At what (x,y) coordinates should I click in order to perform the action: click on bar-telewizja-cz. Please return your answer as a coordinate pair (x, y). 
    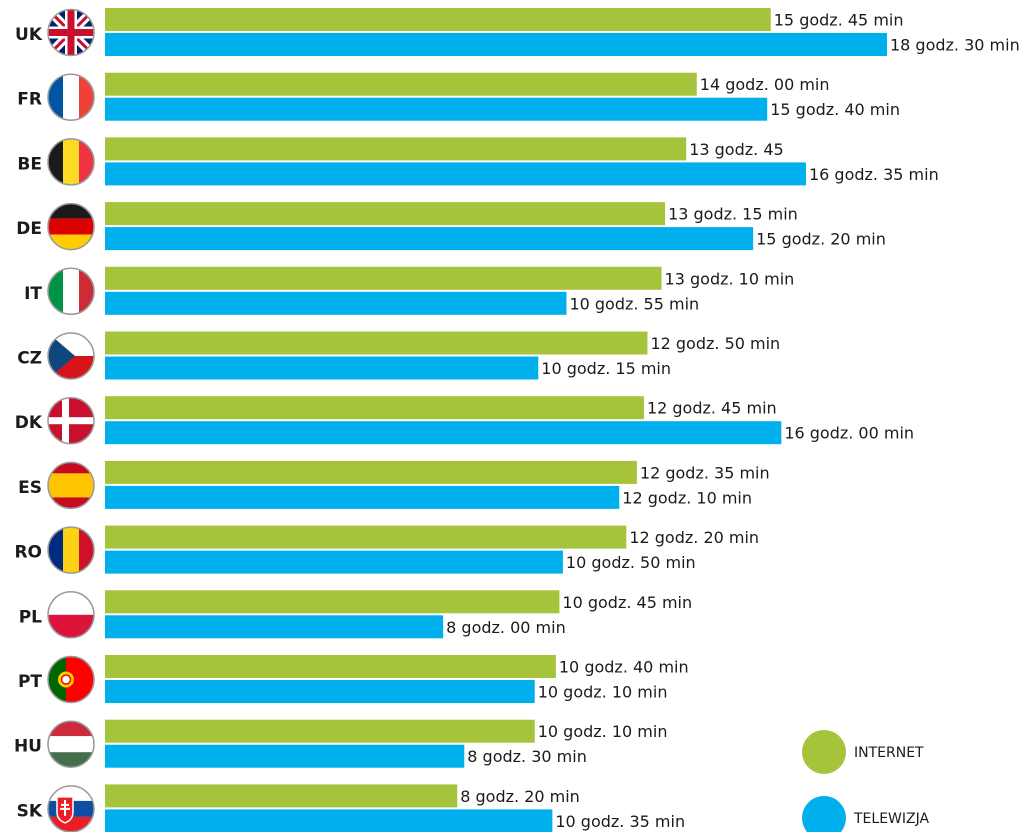
    Looking at the image, I should click on (322, 368).